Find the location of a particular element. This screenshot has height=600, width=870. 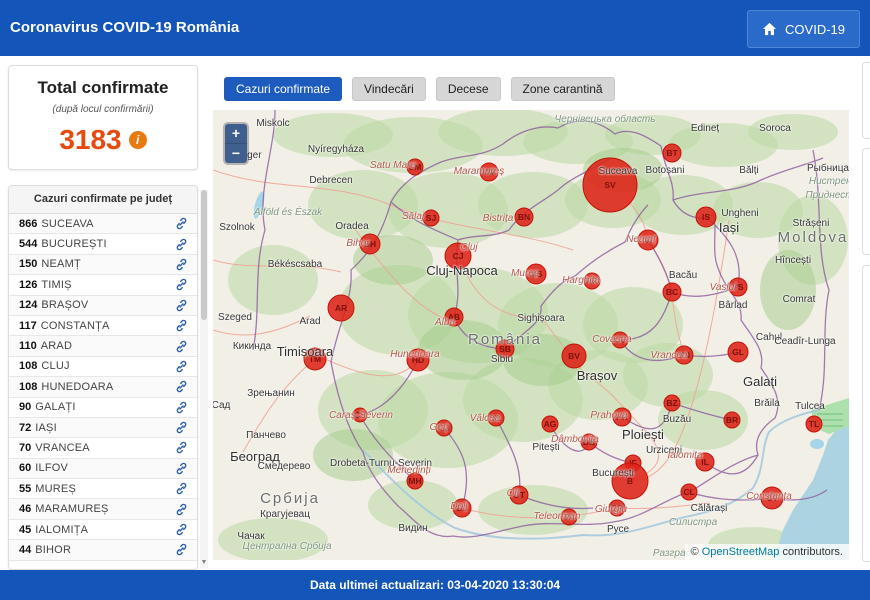

map-bubble-VS is located at coordinates (738, 287).